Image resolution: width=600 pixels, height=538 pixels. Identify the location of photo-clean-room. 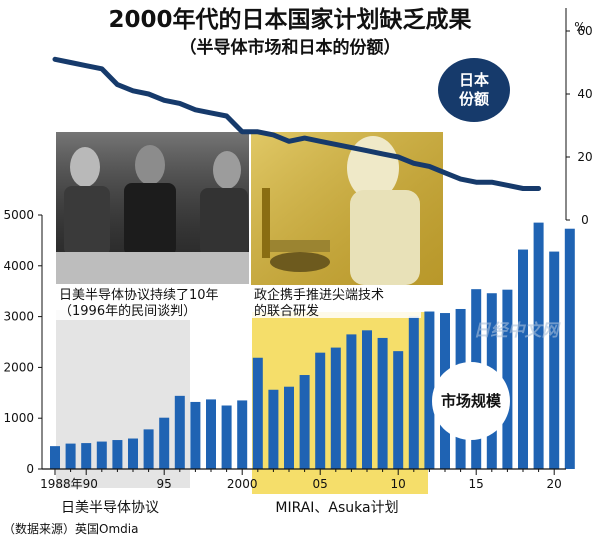
(347, 208).